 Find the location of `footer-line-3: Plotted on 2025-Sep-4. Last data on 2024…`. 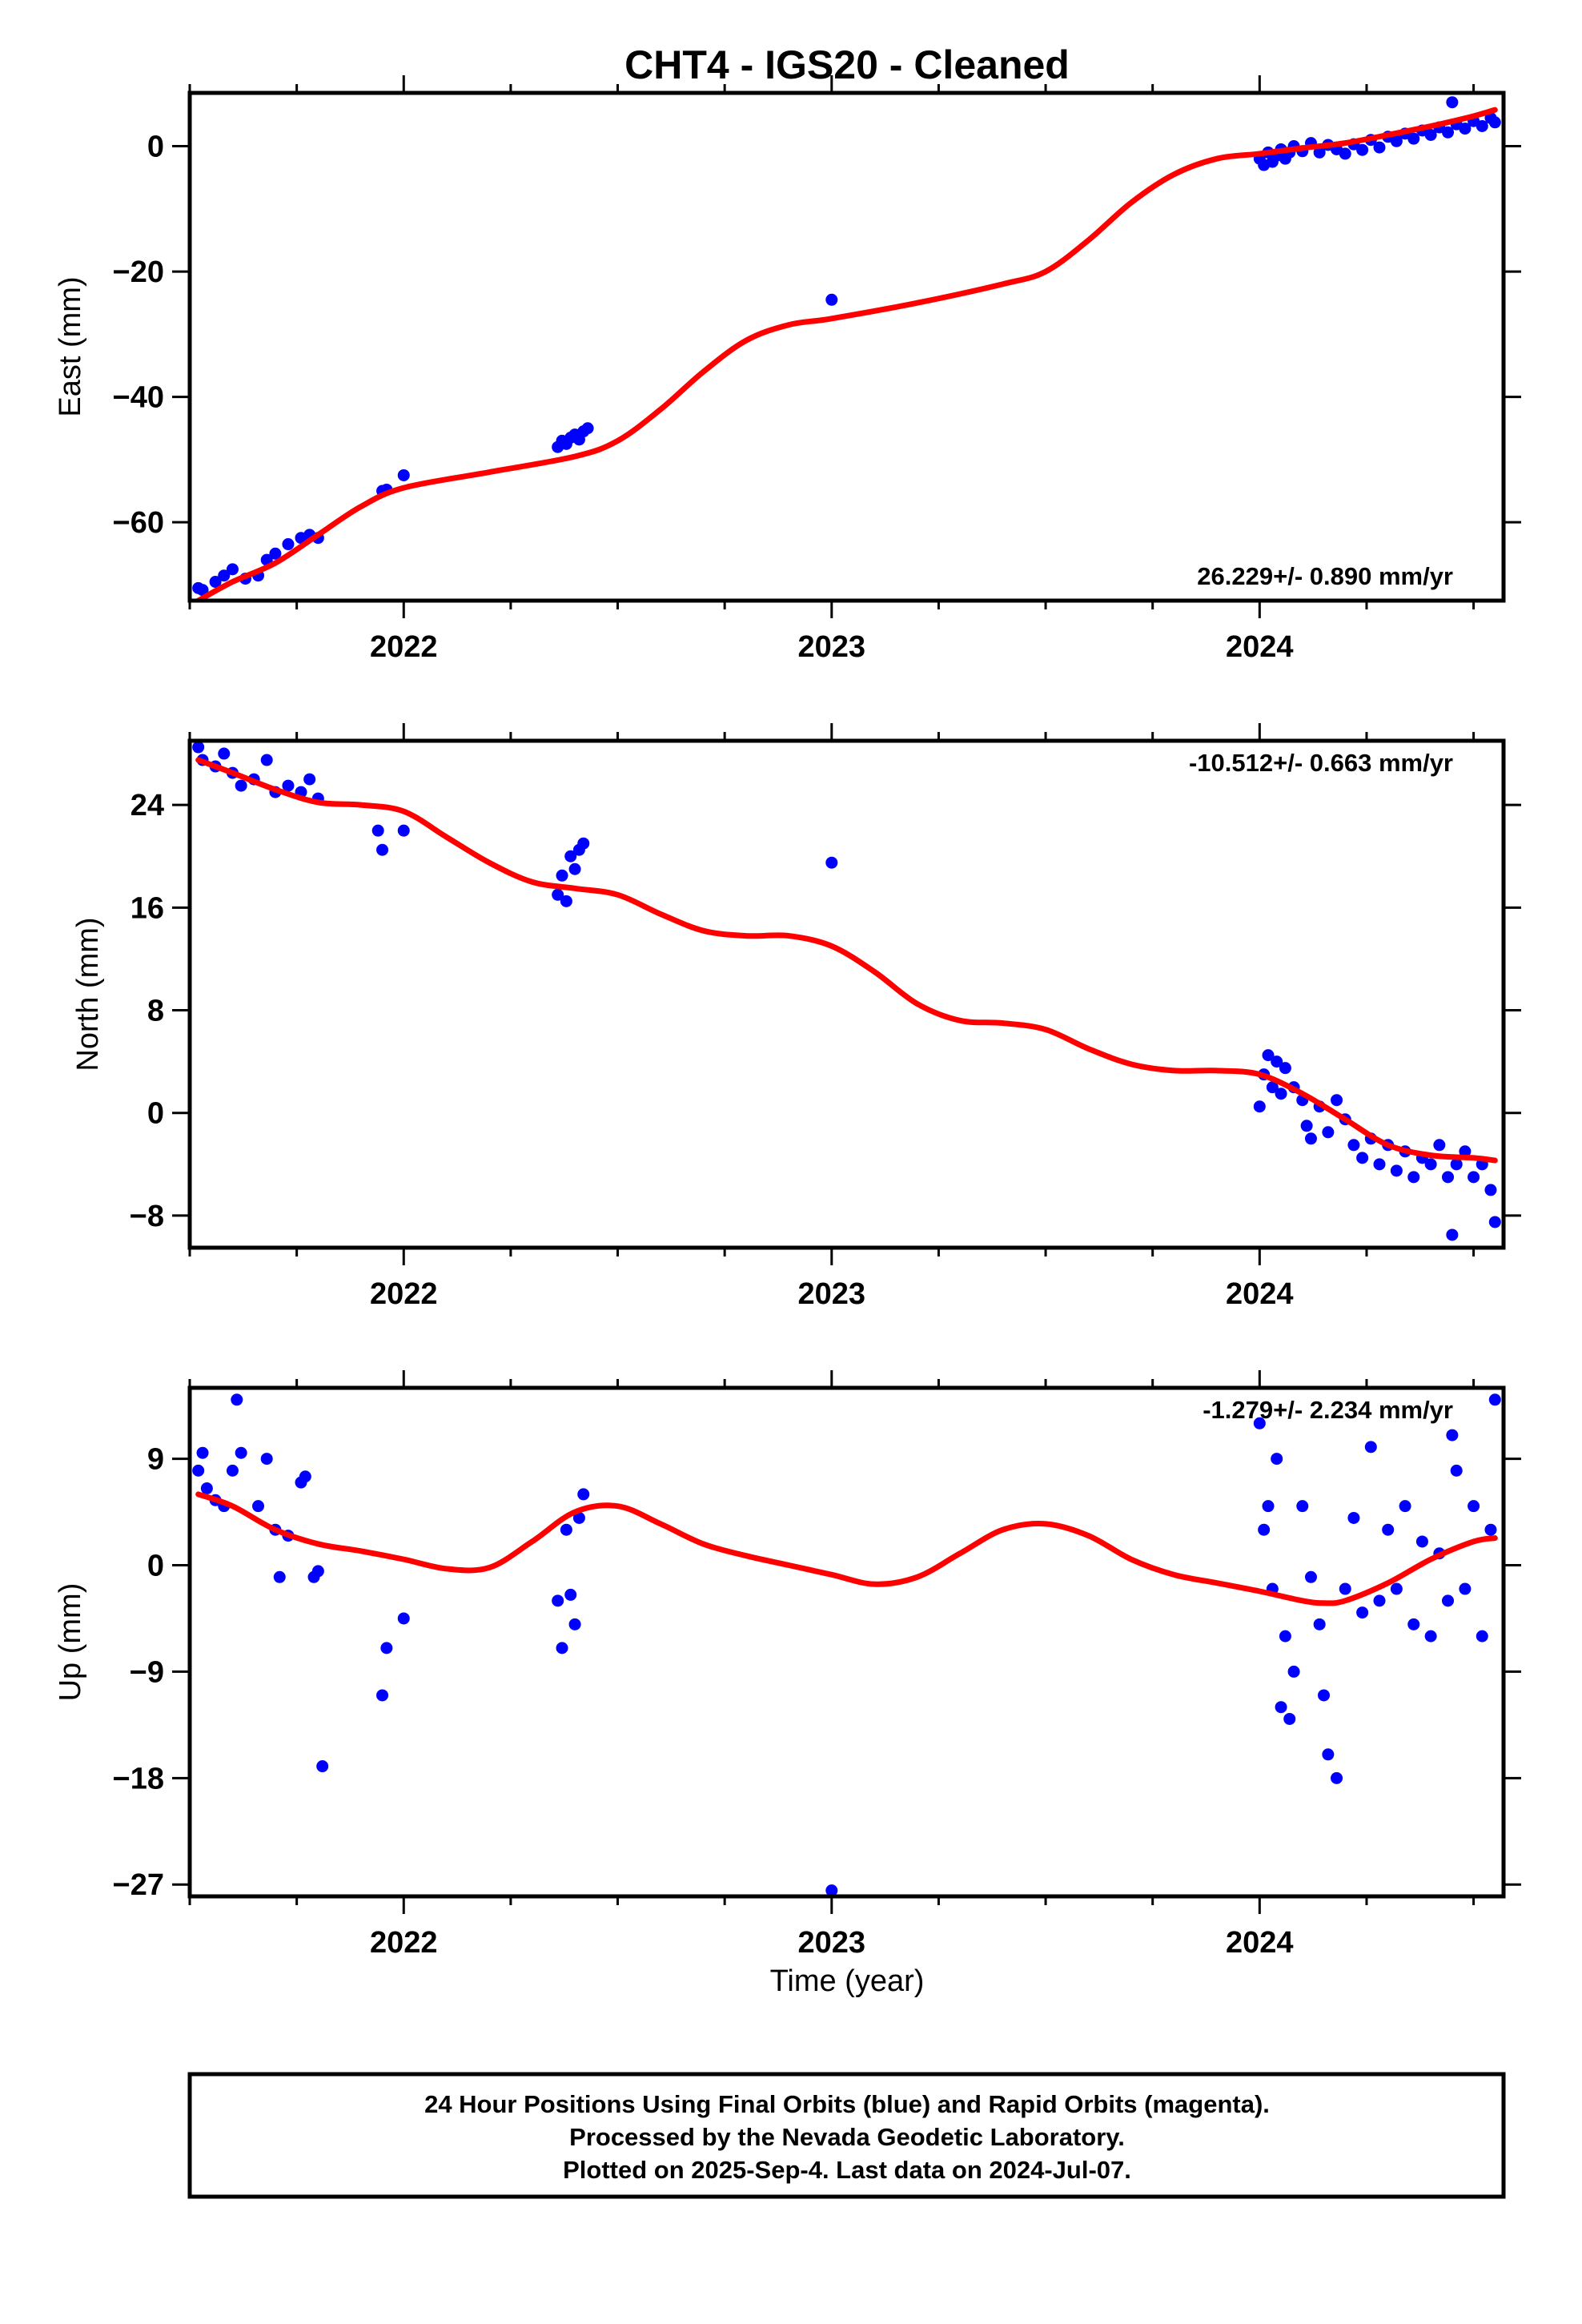

footer-line-3: Plotted on 2025-Sep-4. Last data on 2024… is located at coordinates (847, 2170).